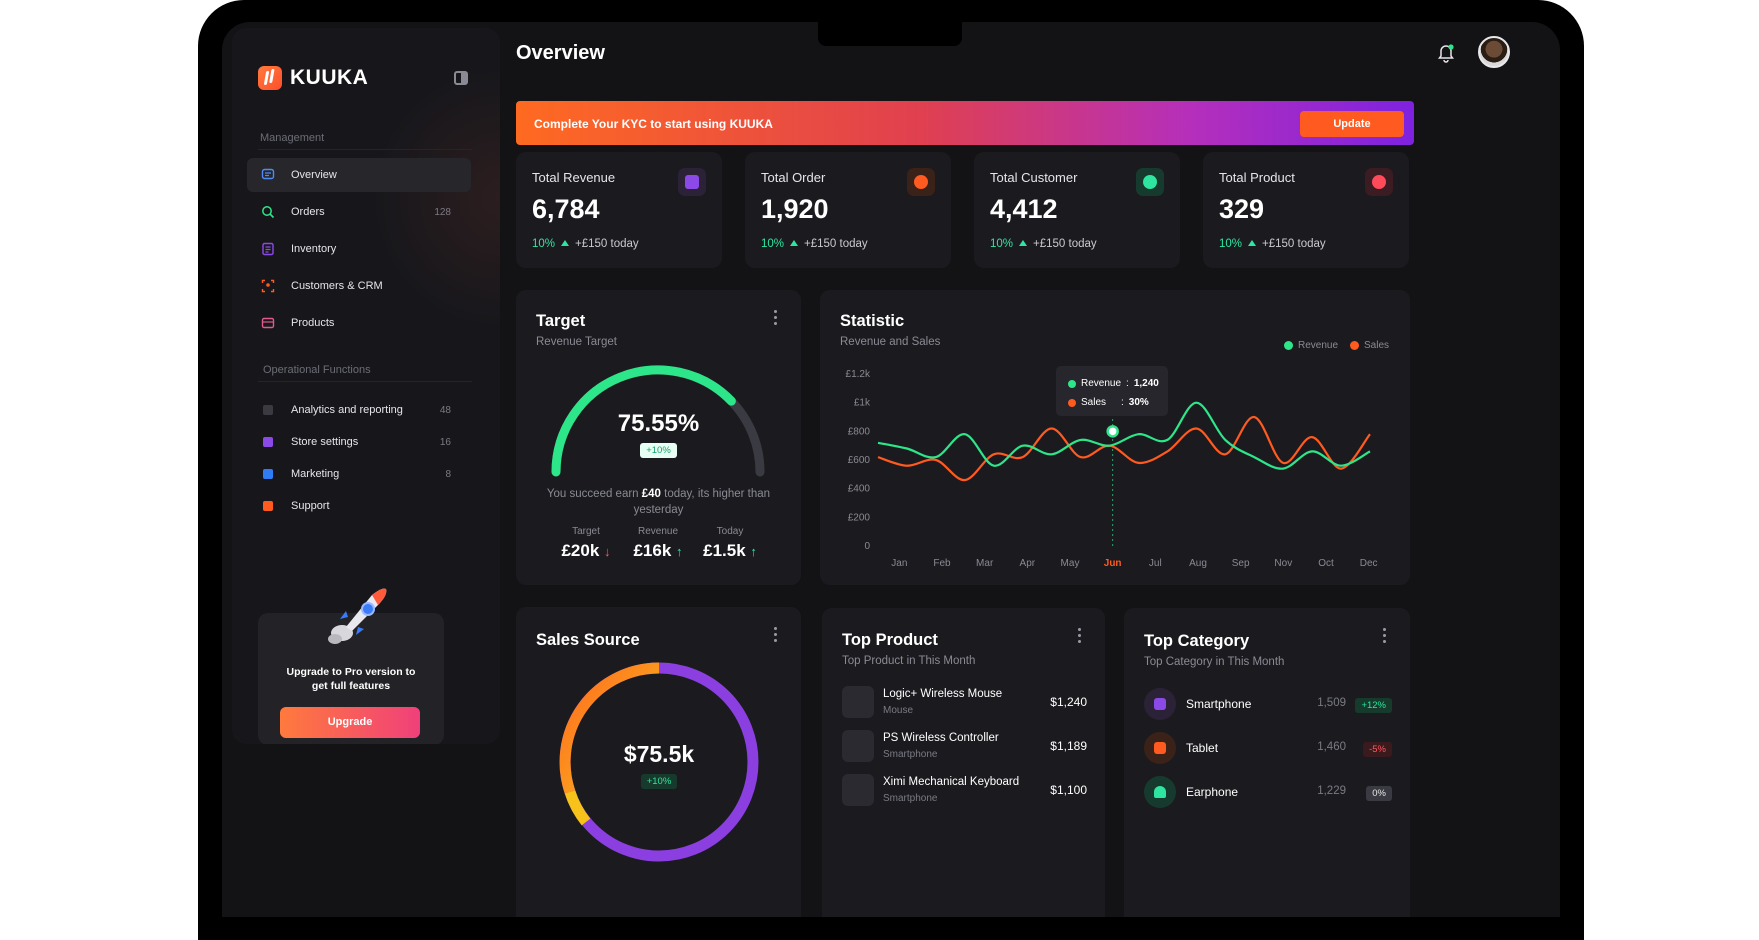 The image size is (1759, 940). What do you see at coordinates (359, 175) in the screenshot?
I see `sidebar-item-overview: Overview` at bounding box center [359, 175].